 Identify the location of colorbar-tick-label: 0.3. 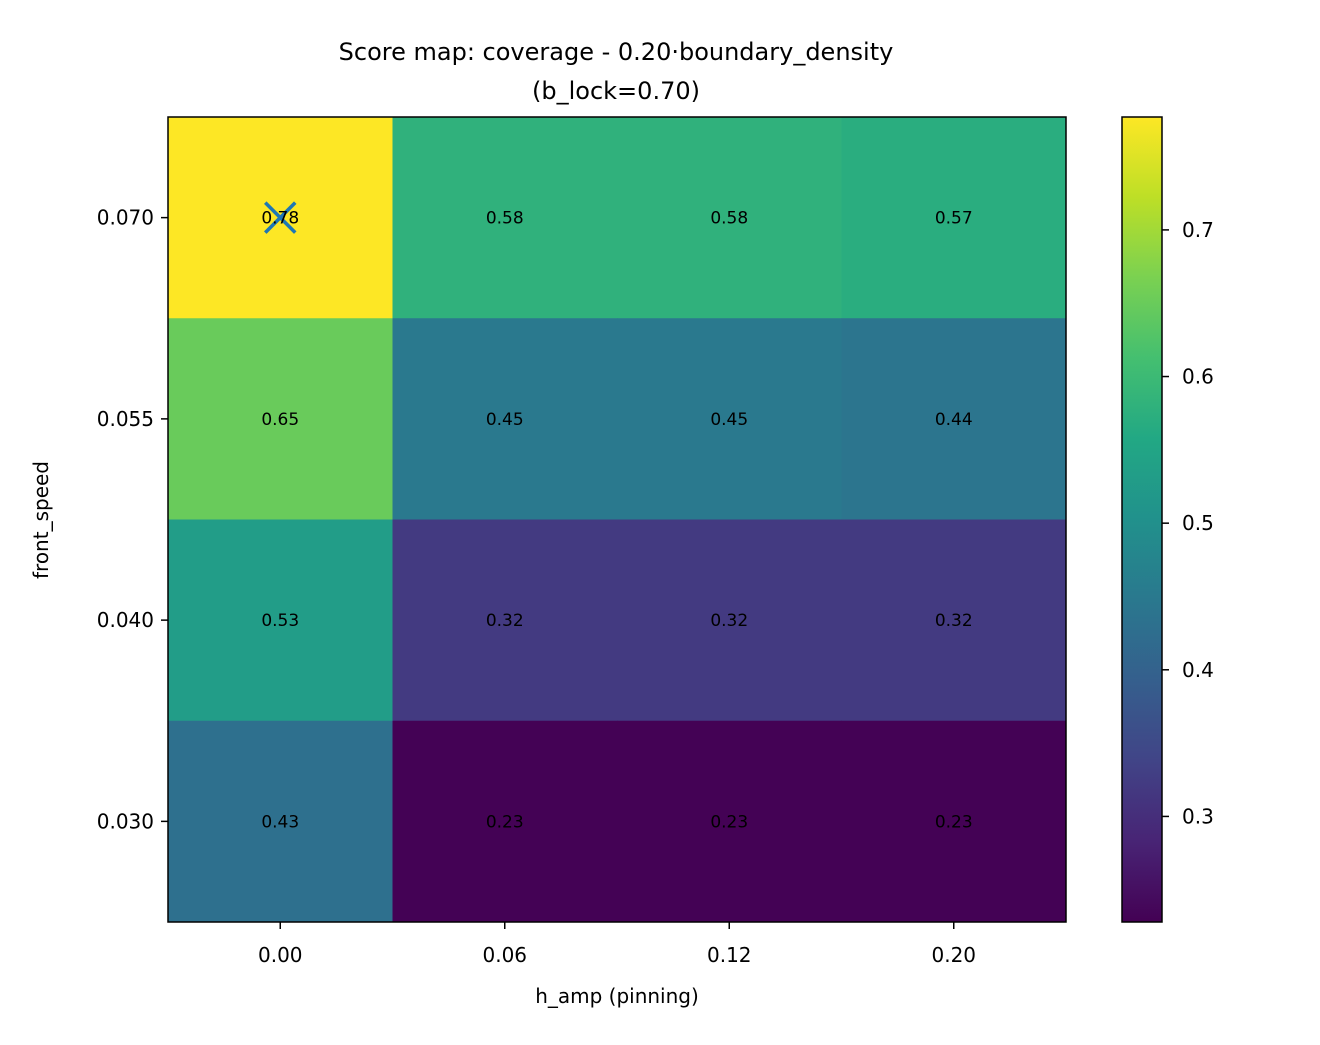
(1198, 816).